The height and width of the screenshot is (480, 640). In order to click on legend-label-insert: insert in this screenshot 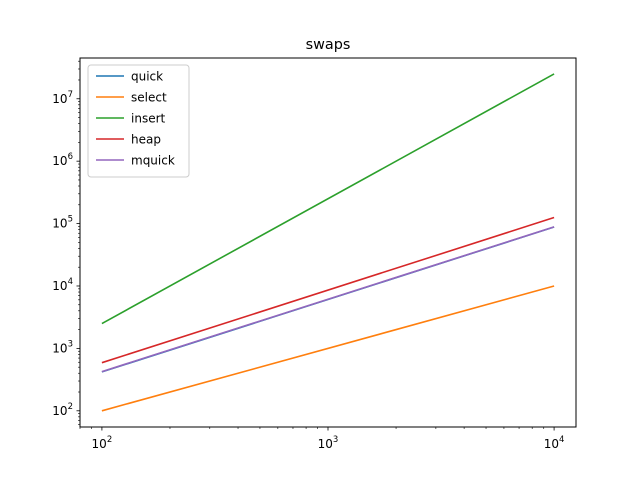, I will do `click(148, 119)`.